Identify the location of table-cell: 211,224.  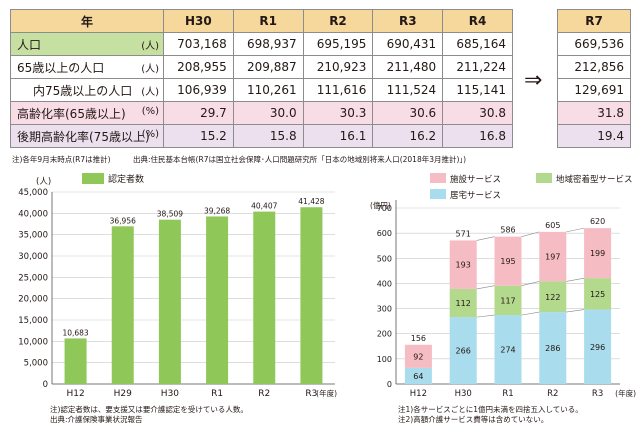
(477, 67).